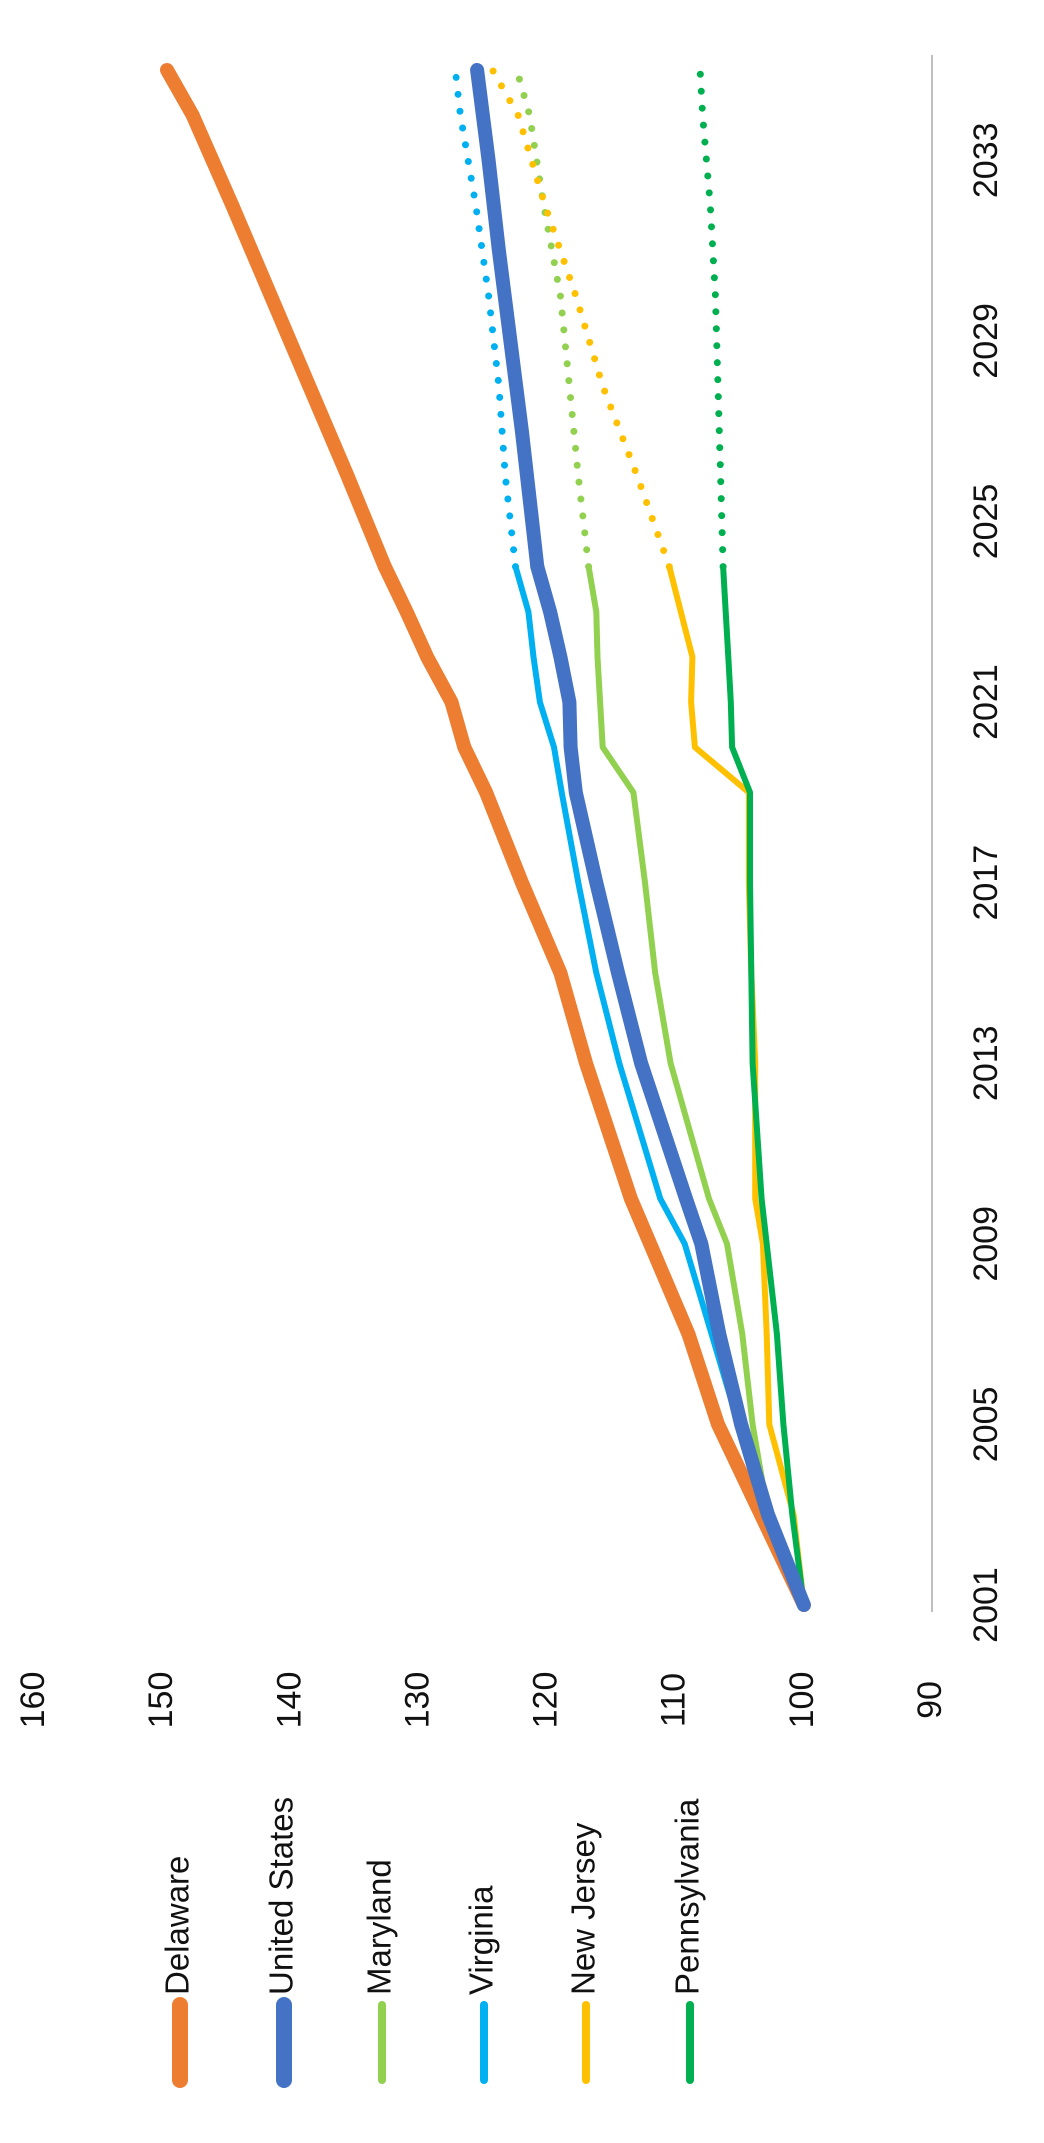  Describe the element at coordinates (177, 1925) in the screenshot. I see `legend-label-delaware: Delaware` at that location.